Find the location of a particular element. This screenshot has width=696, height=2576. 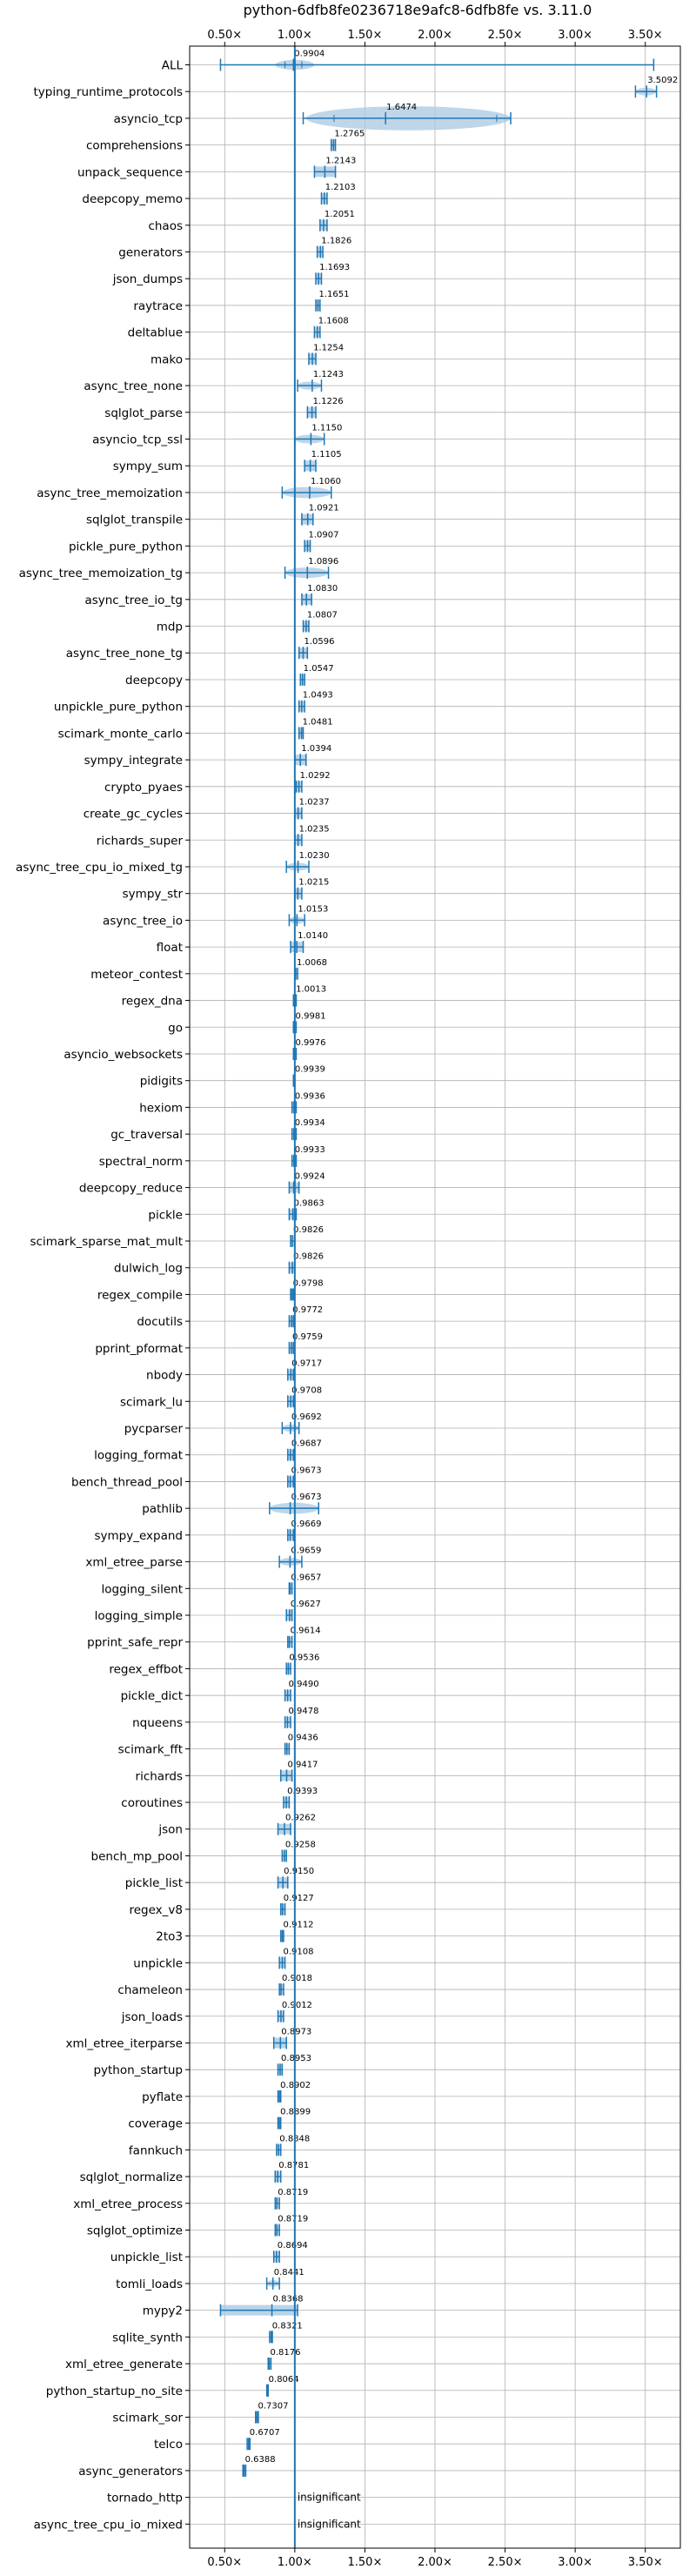

value-label: 1.1651 is located at coordinates (333, 294).